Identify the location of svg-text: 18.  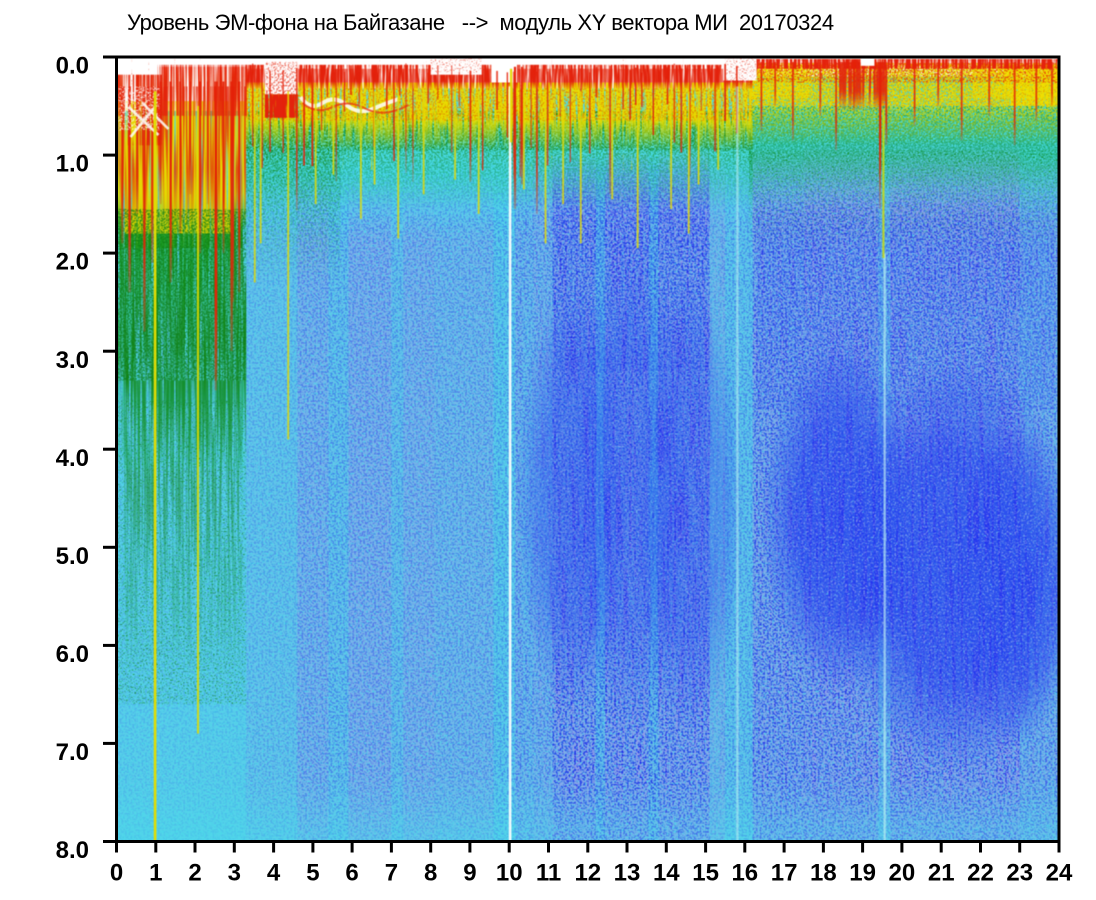
(823, 873).